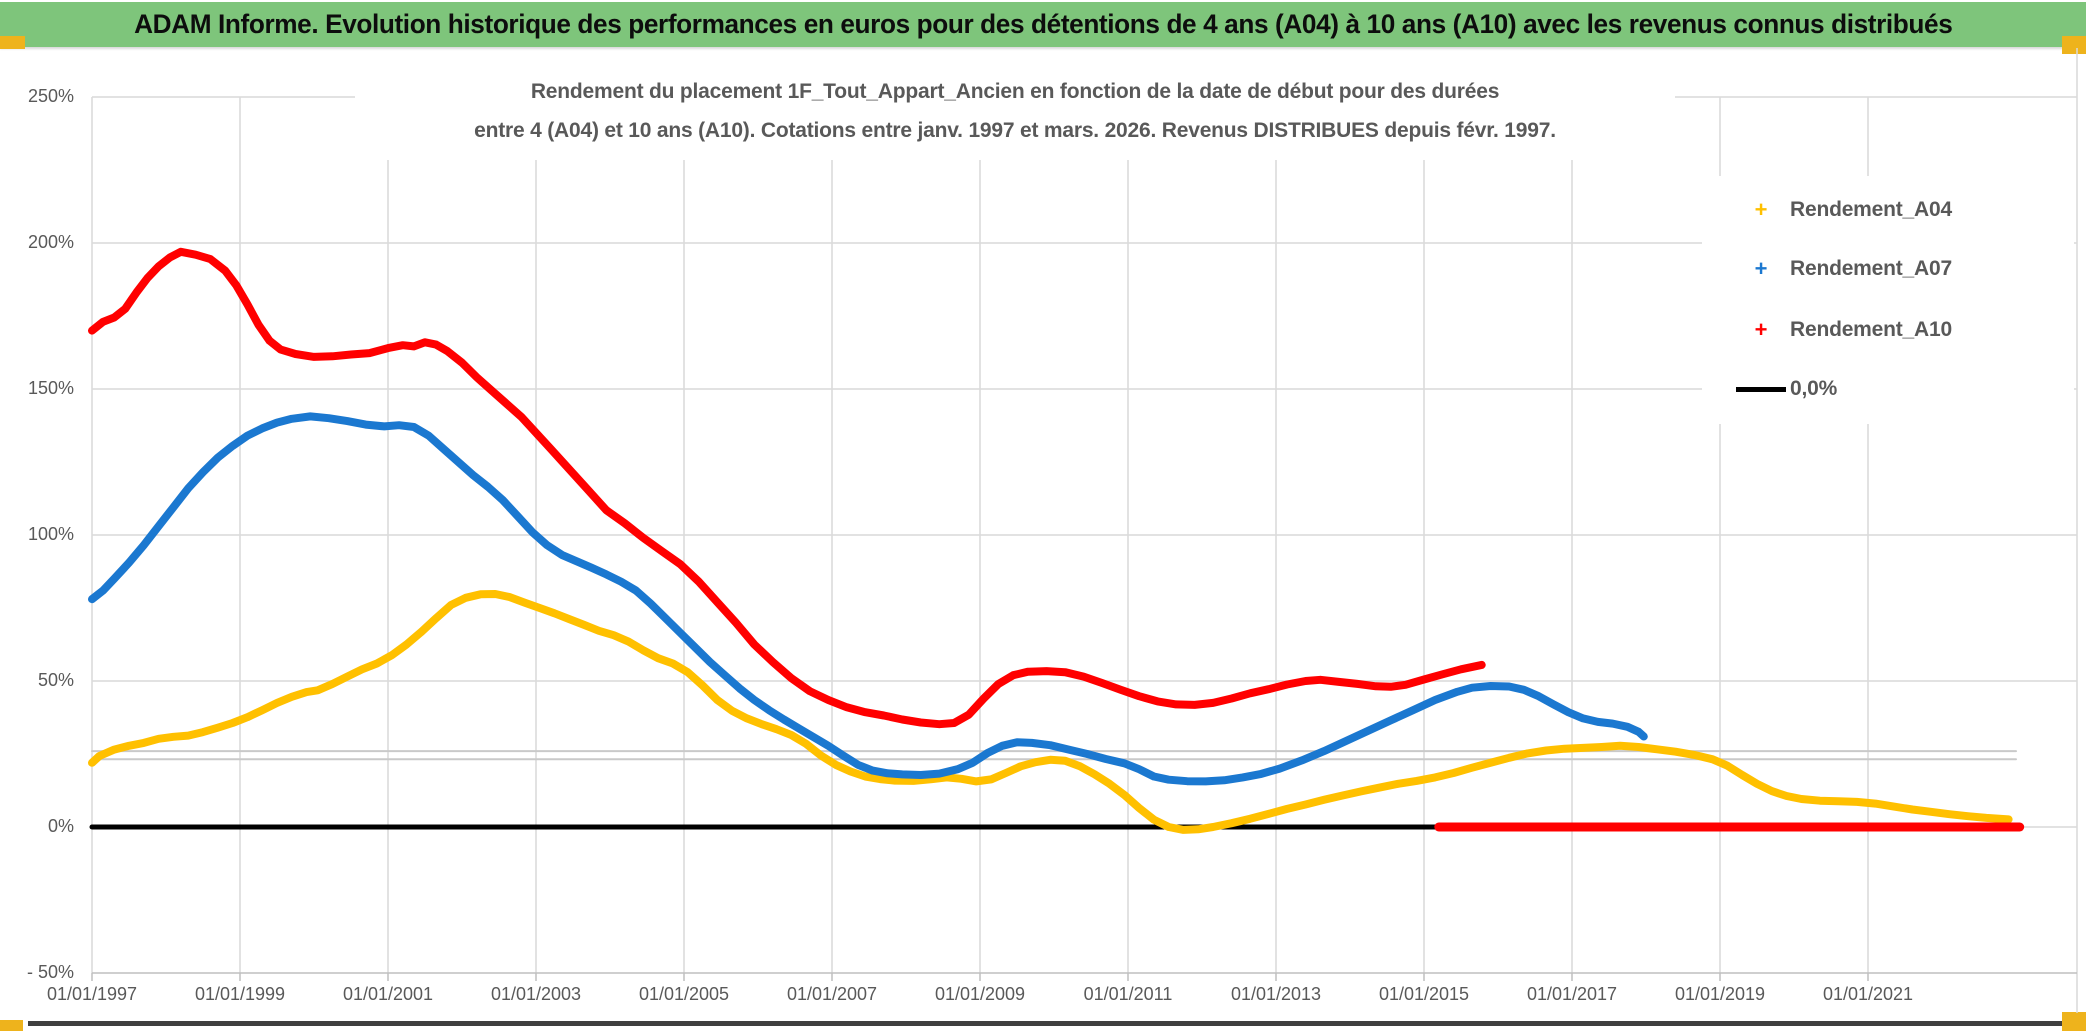 Image resolution: width=2086 pixels, height=1031 pixels. I want to click on x-axis-label: 01/01/2011, so click(1128, 994).